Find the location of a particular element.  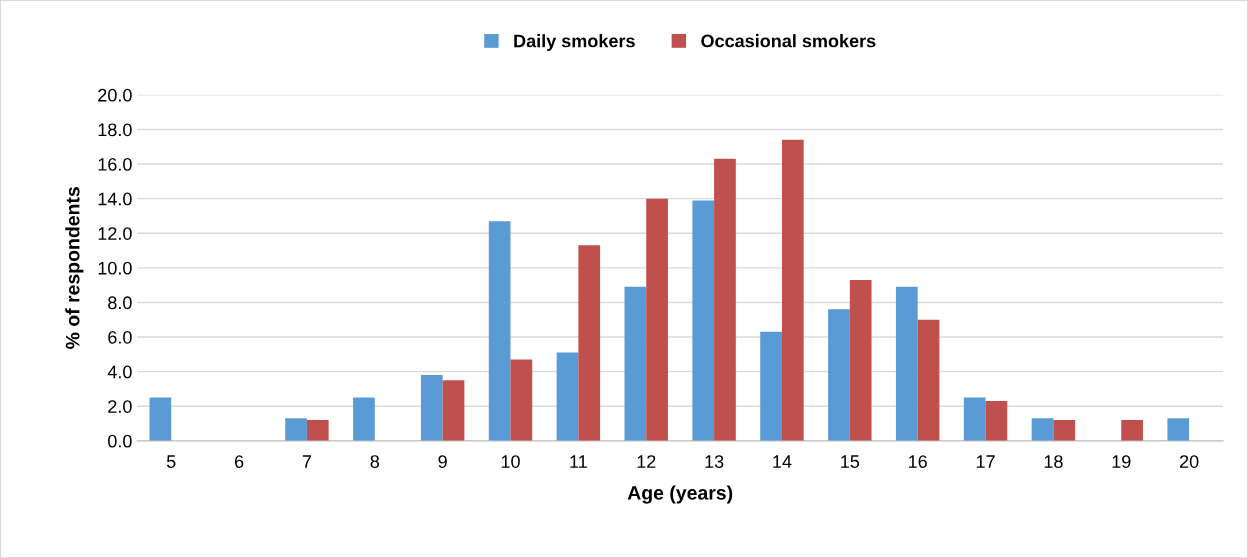

y-tick-label: 4.0 is located at coordinates (119, 372).